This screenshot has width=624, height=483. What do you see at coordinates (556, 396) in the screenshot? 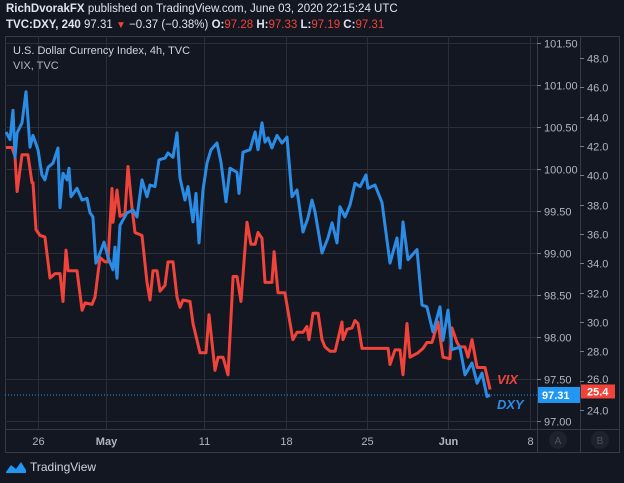
I see `dxy-price-badge-text: 97.31` at bounding box center [556, 396].